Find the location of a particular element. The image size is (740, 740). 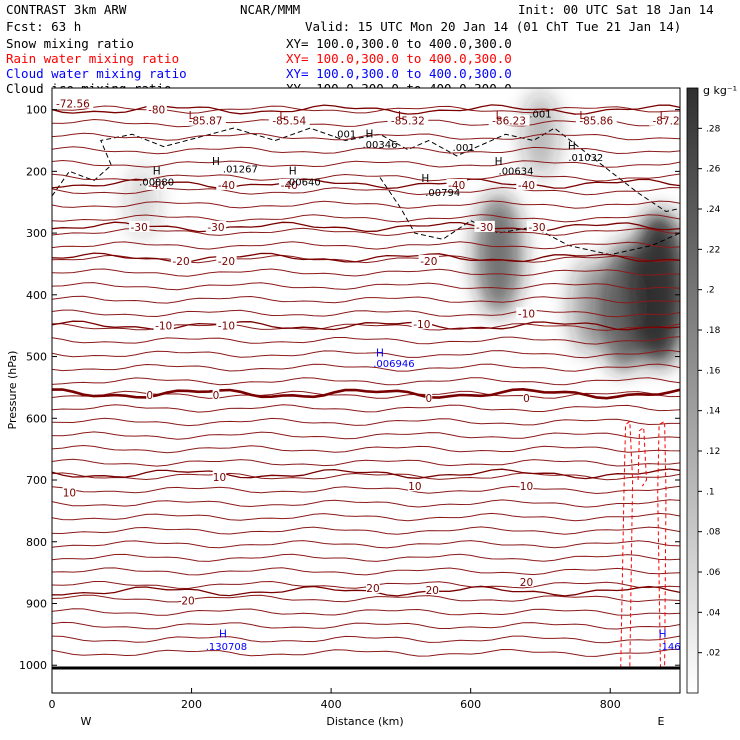

y-axis-title: Pressure (hPa) is located at coordinates (12, 390).